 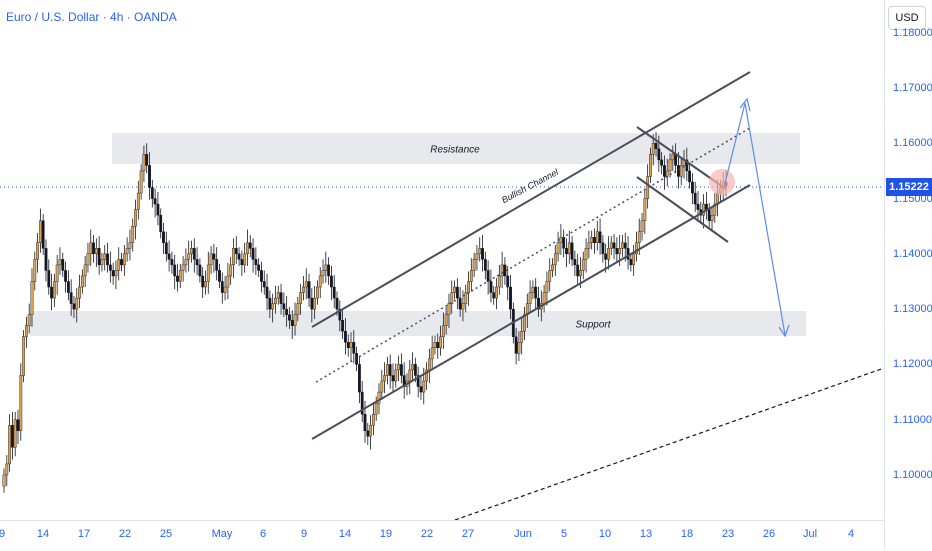 What do you see at coordinates (456, 148) in the screenshot?
I see `resistance-zone` at bounding box center [456, 148].